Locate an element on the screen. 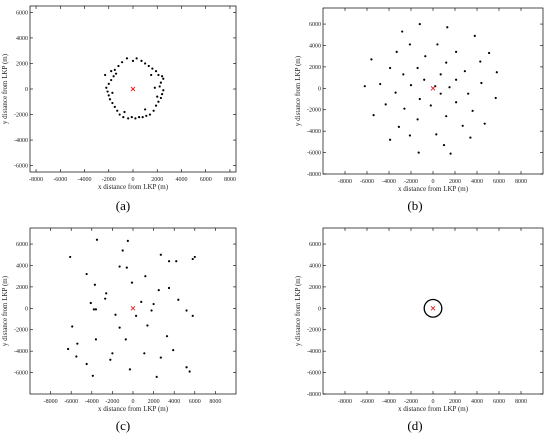 This screenshot has height=438, width=550. y-tick-label-d-4: 0 is located at coordinates (319, 309).